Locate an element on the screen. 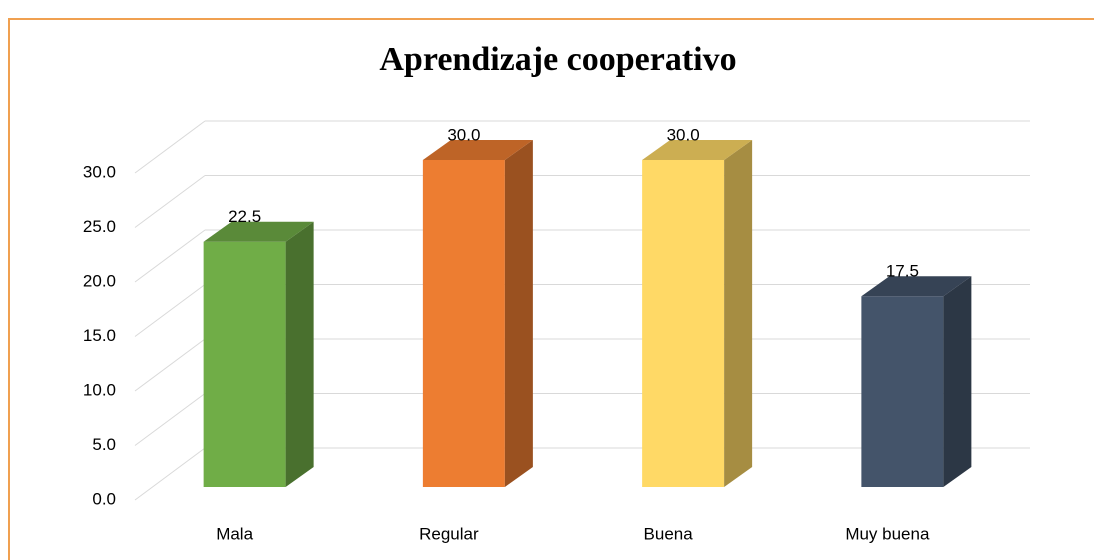  x-tick-label: Regular is located at coordinates (449, 533).